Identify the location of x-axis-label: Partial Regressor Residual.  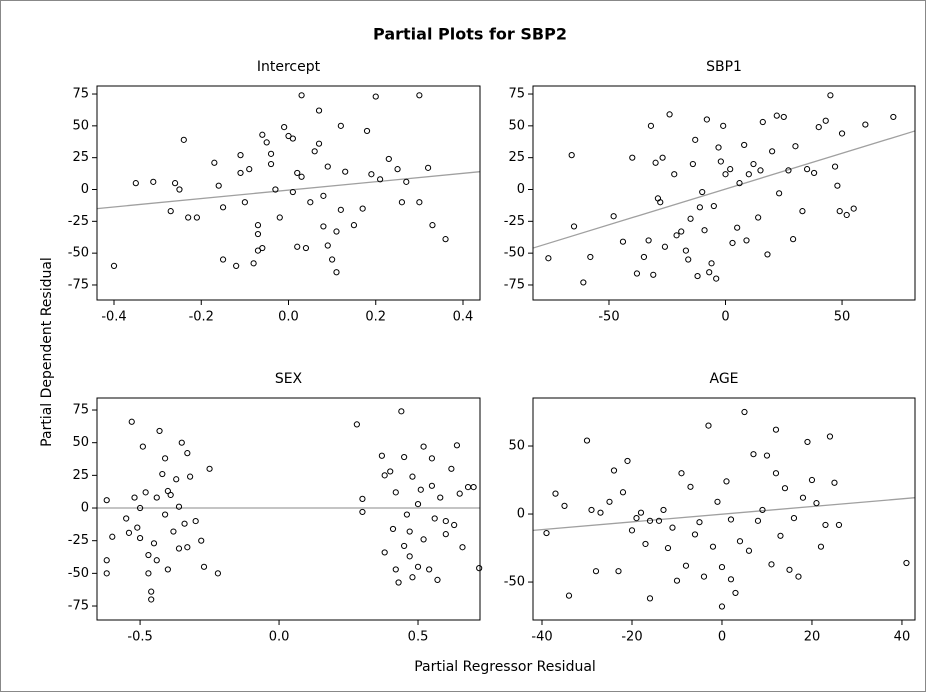
(505, 667).